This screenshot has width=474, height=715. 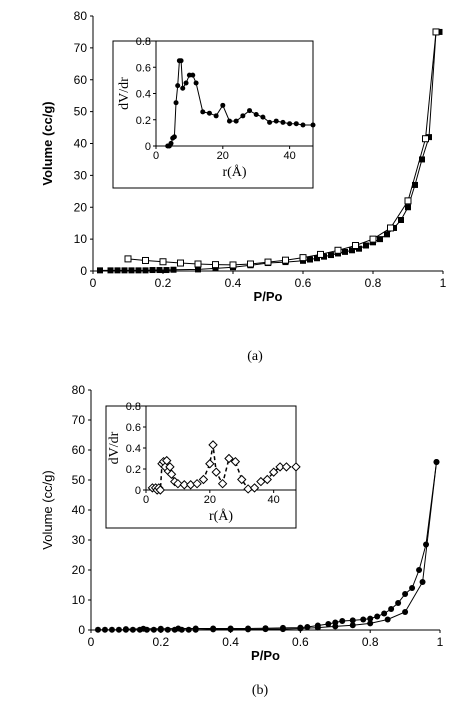 What do you see at coordinates (260, 690) in the screenshot?
I see `panel-b-caption: (b)` at bounding box center [260, 690].